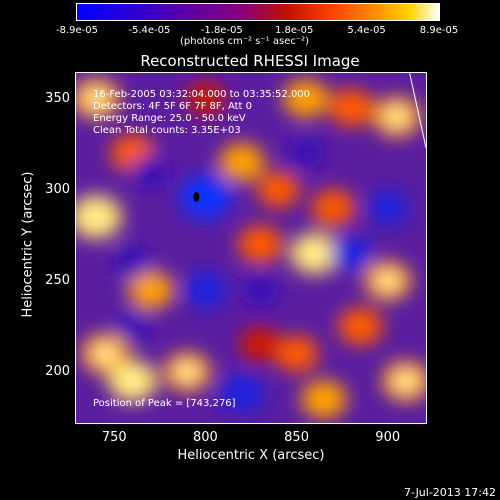 The width and height of the screenshot is (500, 500). What do you see at coordinates (250, 61) in the screenshot?
I see `plot-title: Reconstructed RHESSI Image` at bounding box center [250, 61].